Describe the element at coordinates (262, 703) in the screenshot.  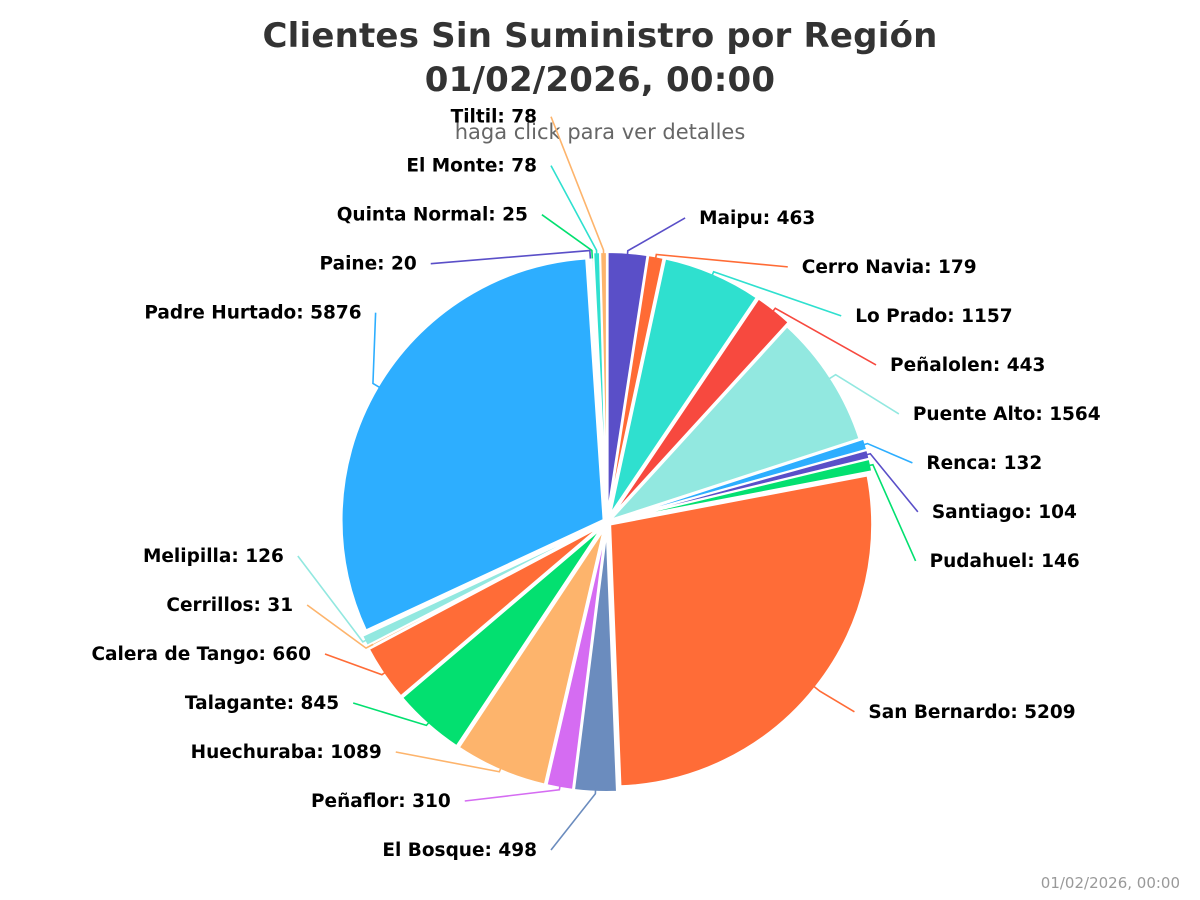
I see `data-label: Talagante: 845` at that location.